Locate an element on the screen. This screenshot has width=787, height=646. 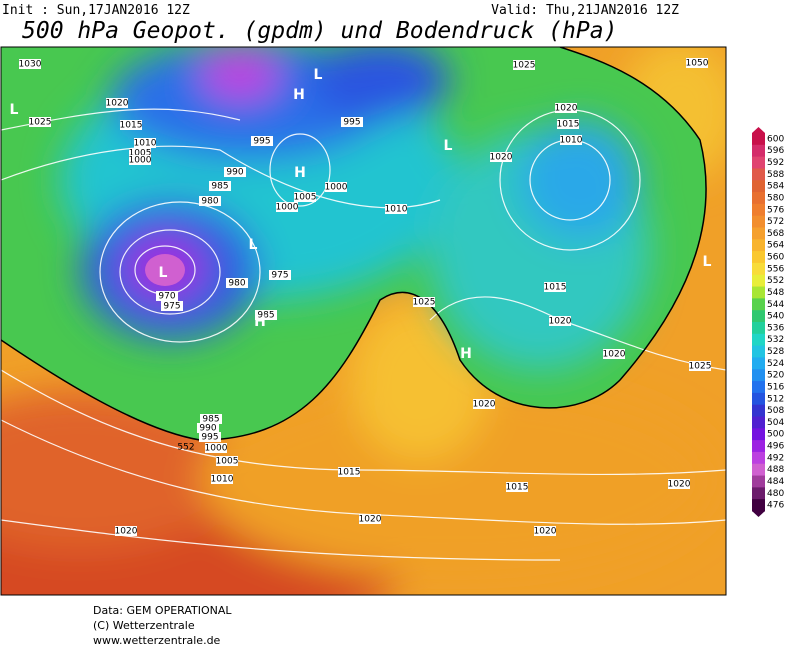
isobar-label: 1030 is located at coordinates (30, 65).